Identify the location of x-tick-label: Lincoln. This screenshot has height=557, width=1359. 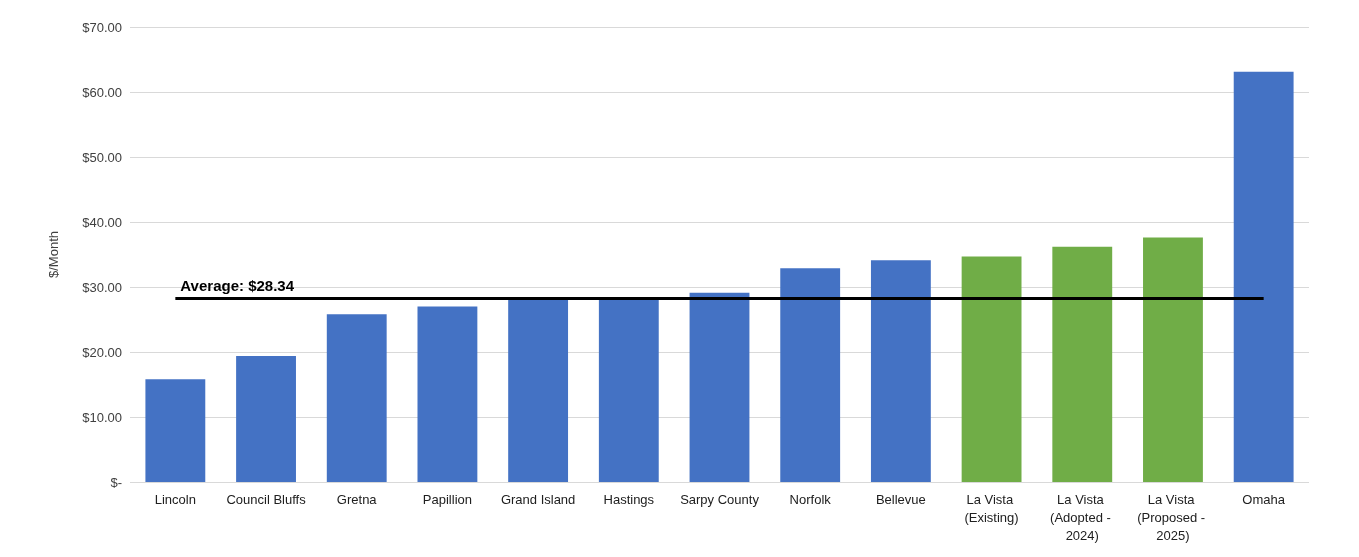
(175, 499).